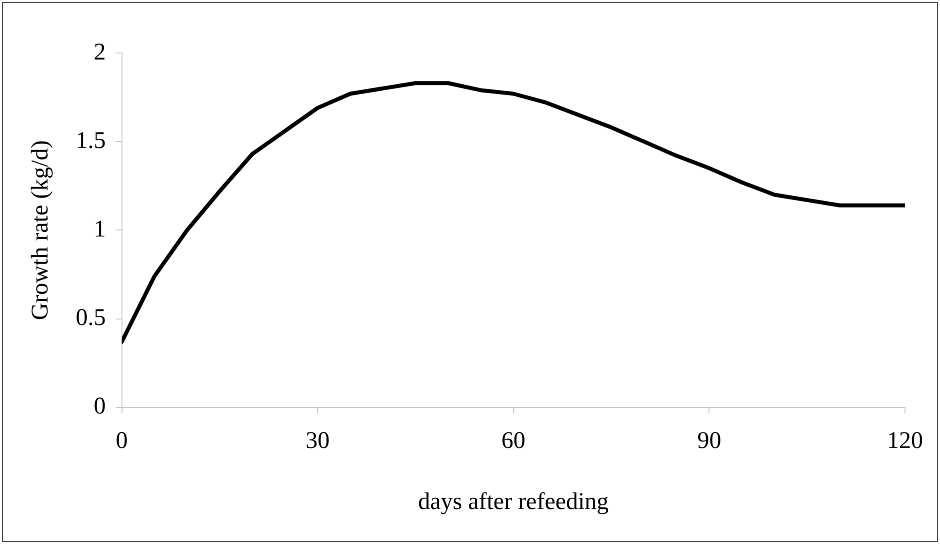 The image size is (940, 544). Describe the element at coordinates (905, 441) in the screenshot. I see `x-tick-label: 120` at that location.